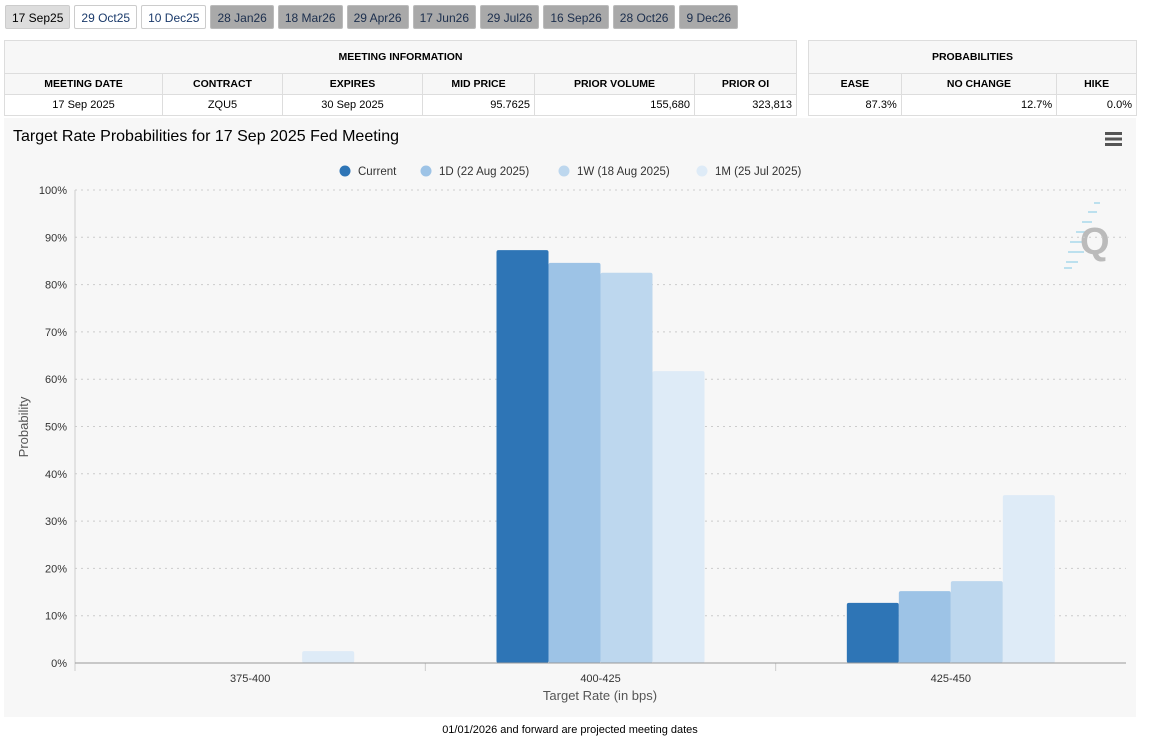  I want to click on legend-label: 1W (18 Aug 2025), so click(623, 172).